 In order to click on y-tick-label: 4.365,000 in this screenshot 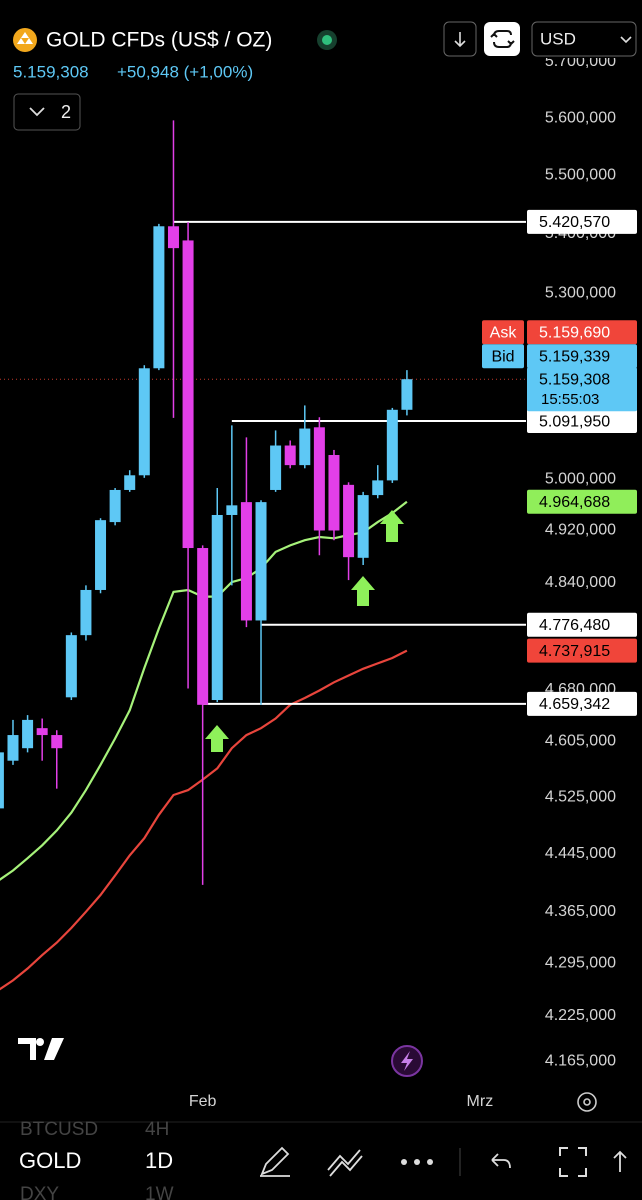, I will do `click(580, 911)`.